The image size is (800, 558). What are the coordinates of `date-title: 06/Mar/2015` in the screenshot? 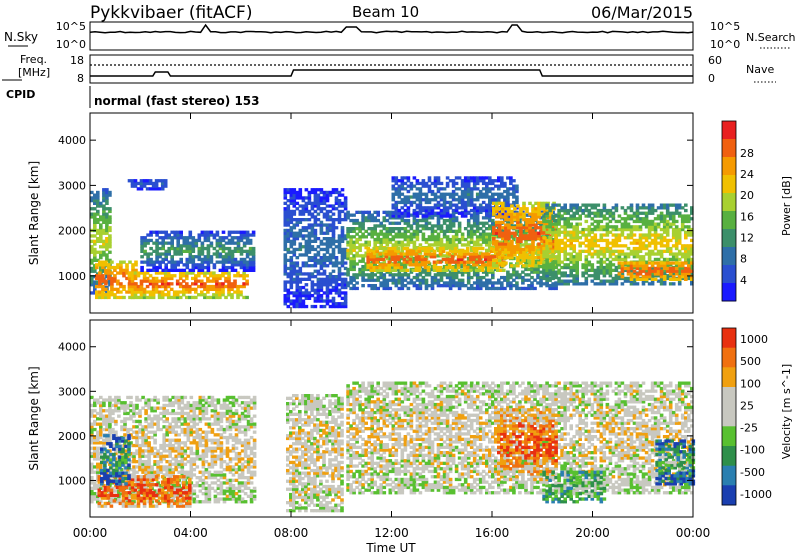 It's located at (642, 12).